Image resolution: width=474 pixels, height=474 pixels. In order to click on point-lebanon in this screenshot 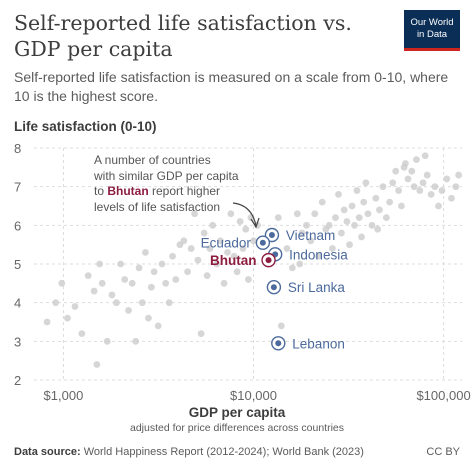, I will do `click(278, 343)`.